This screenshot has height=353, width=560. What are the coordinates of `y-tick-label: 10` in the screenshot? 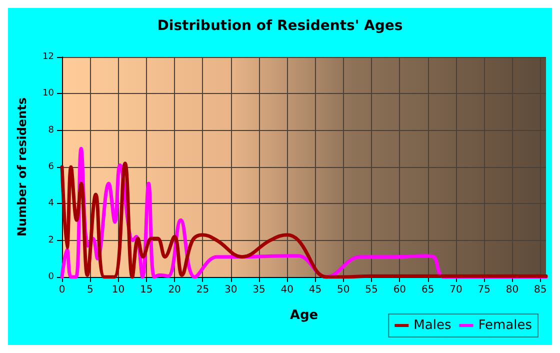 It's located at (48, 93).